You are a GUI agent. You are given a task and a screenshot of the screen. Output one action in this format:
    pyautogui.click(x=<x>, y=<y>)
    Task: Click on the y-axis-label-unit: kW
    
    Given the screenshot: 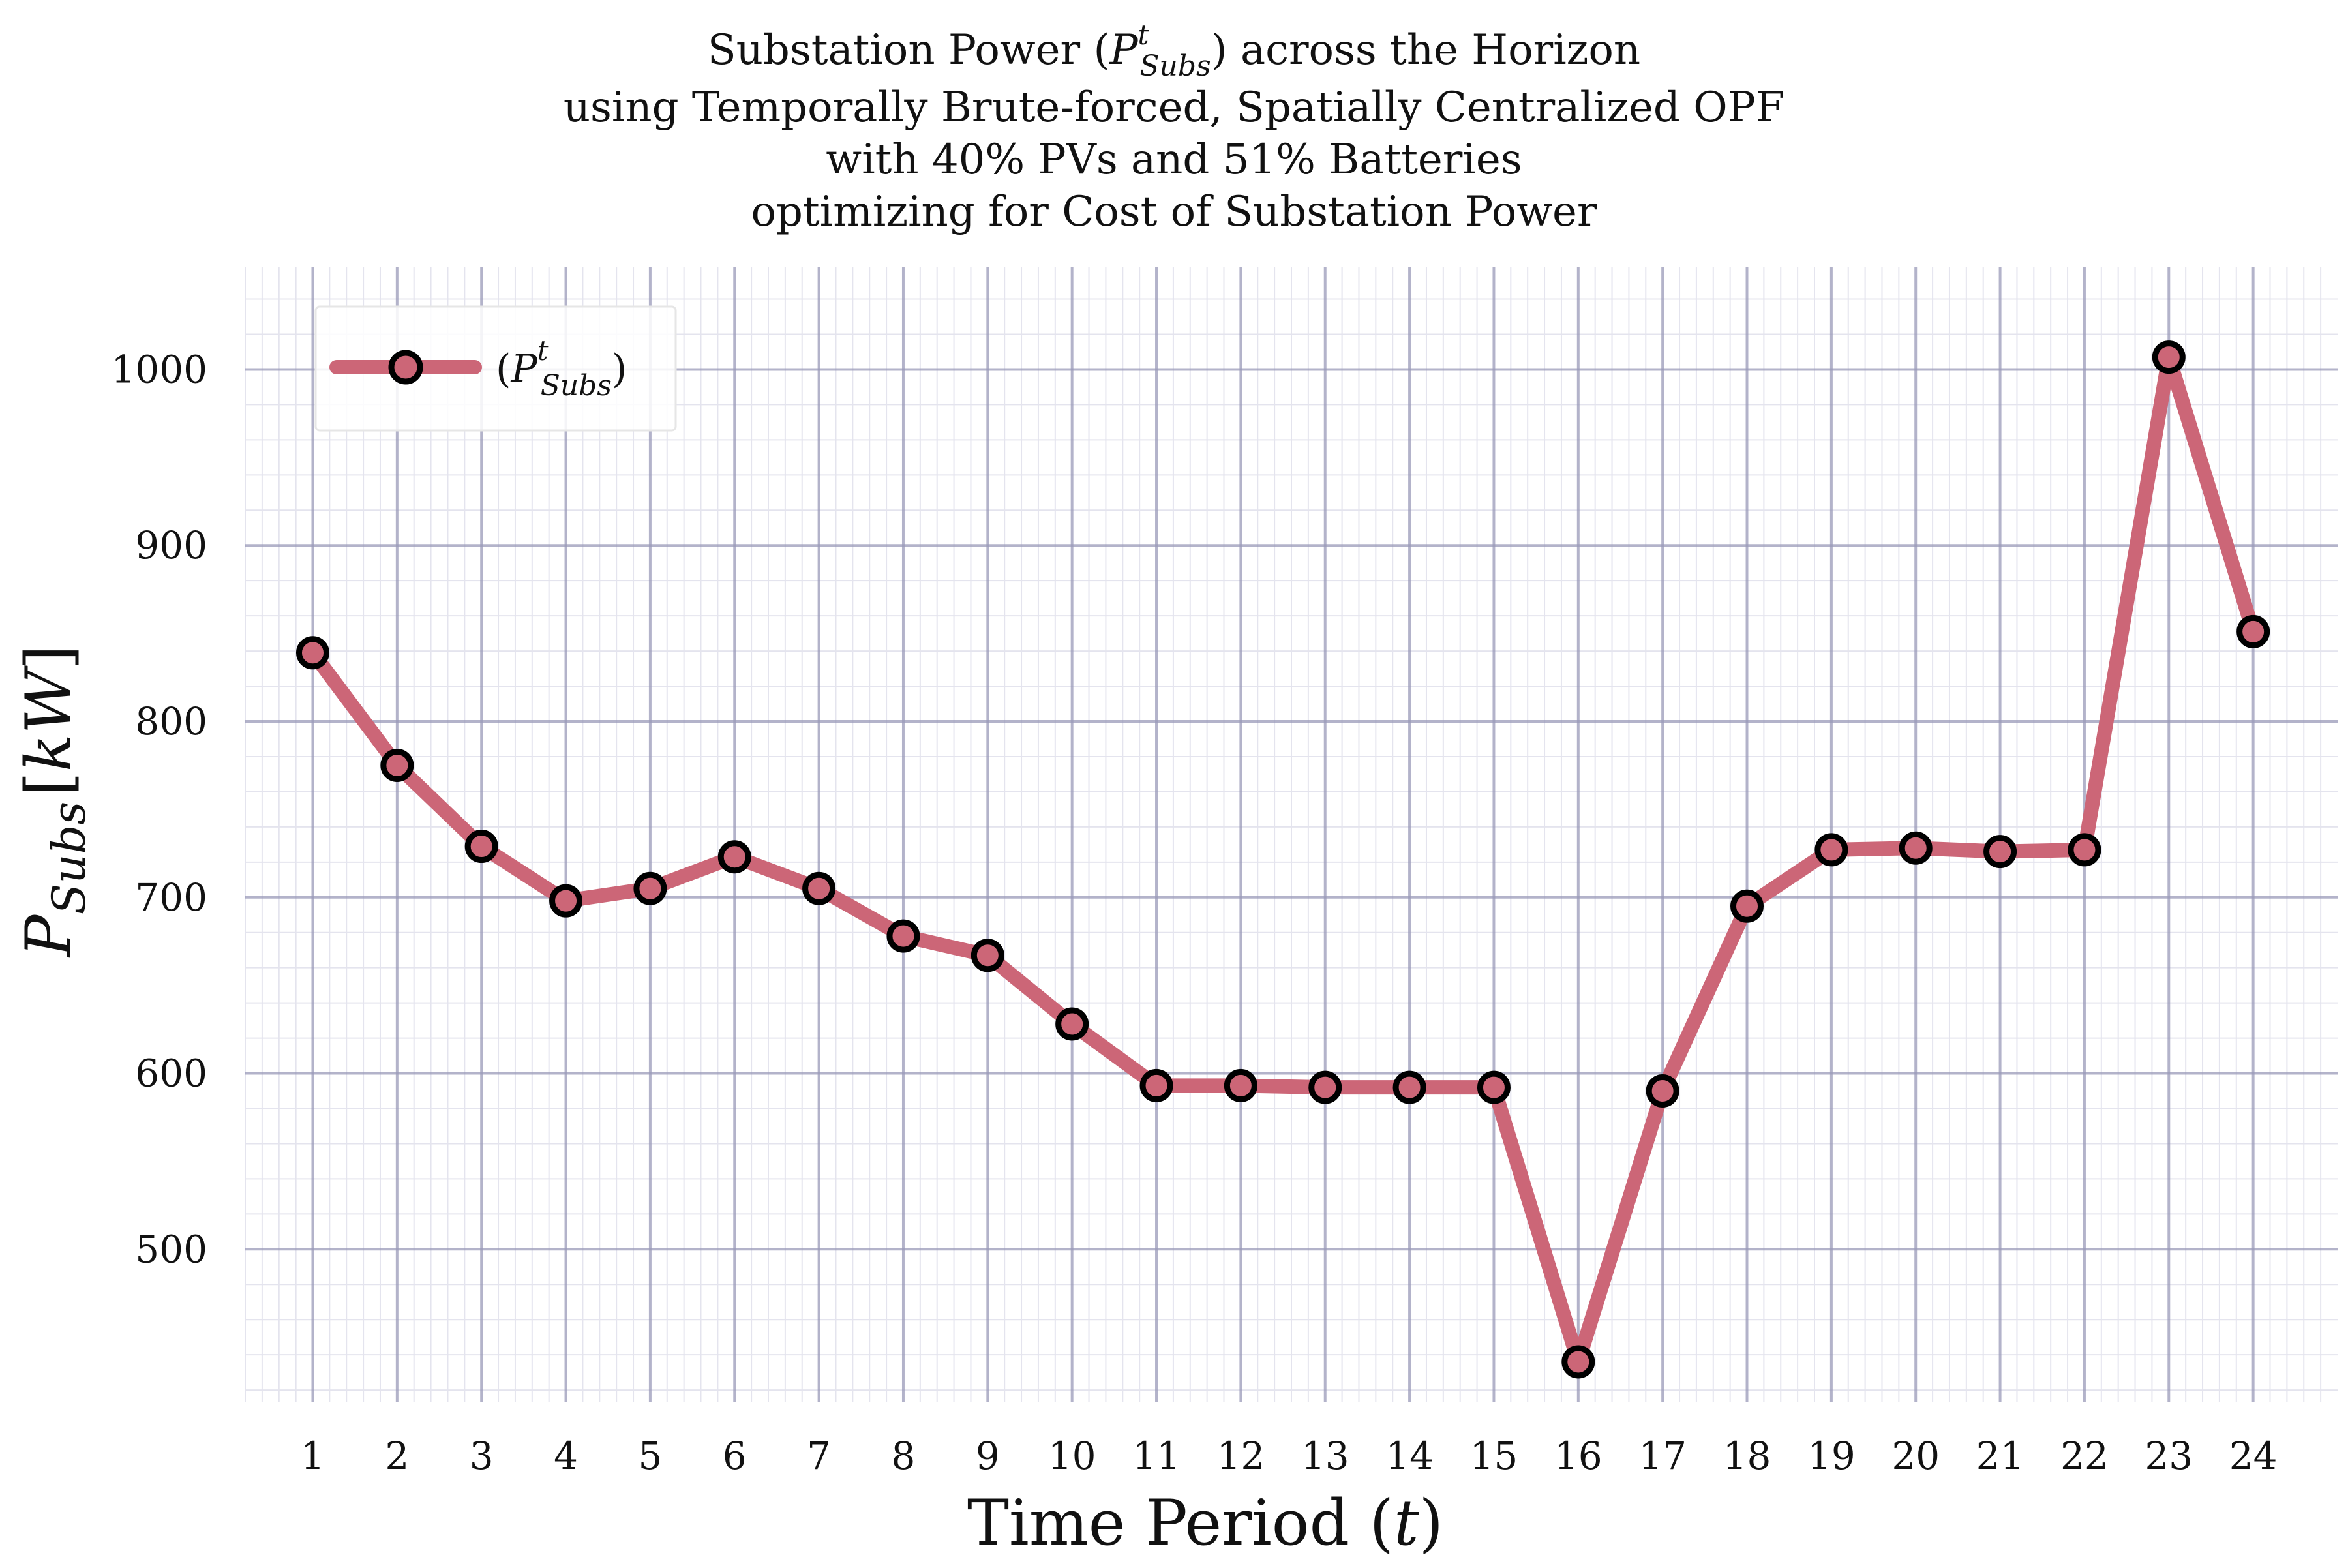 What is the action you would take?
    pyautogui.click(x=49, y=718)
    